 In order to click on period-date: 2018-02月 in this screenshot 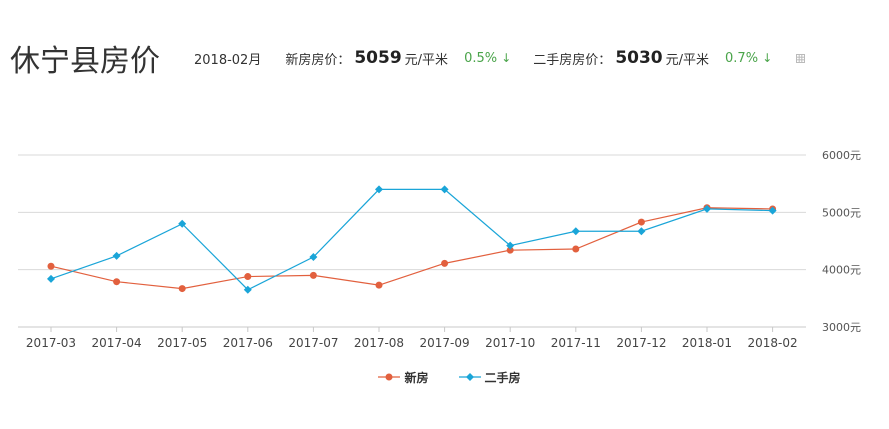, I will do `click(228, 60)`.